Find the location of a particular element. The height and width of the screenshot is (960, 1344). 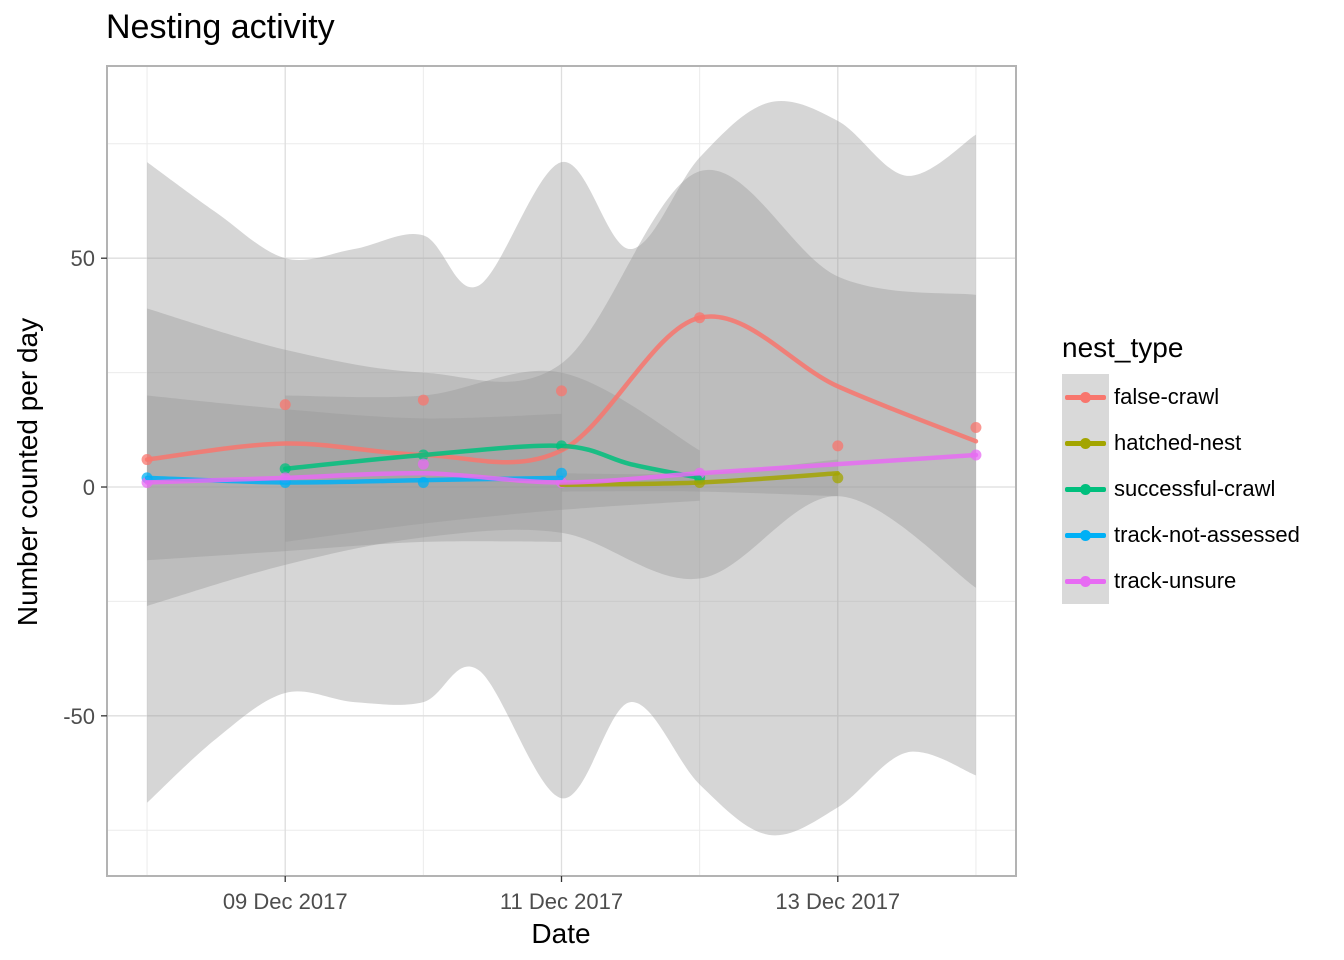

data-points is located at coordinates (561, 400).